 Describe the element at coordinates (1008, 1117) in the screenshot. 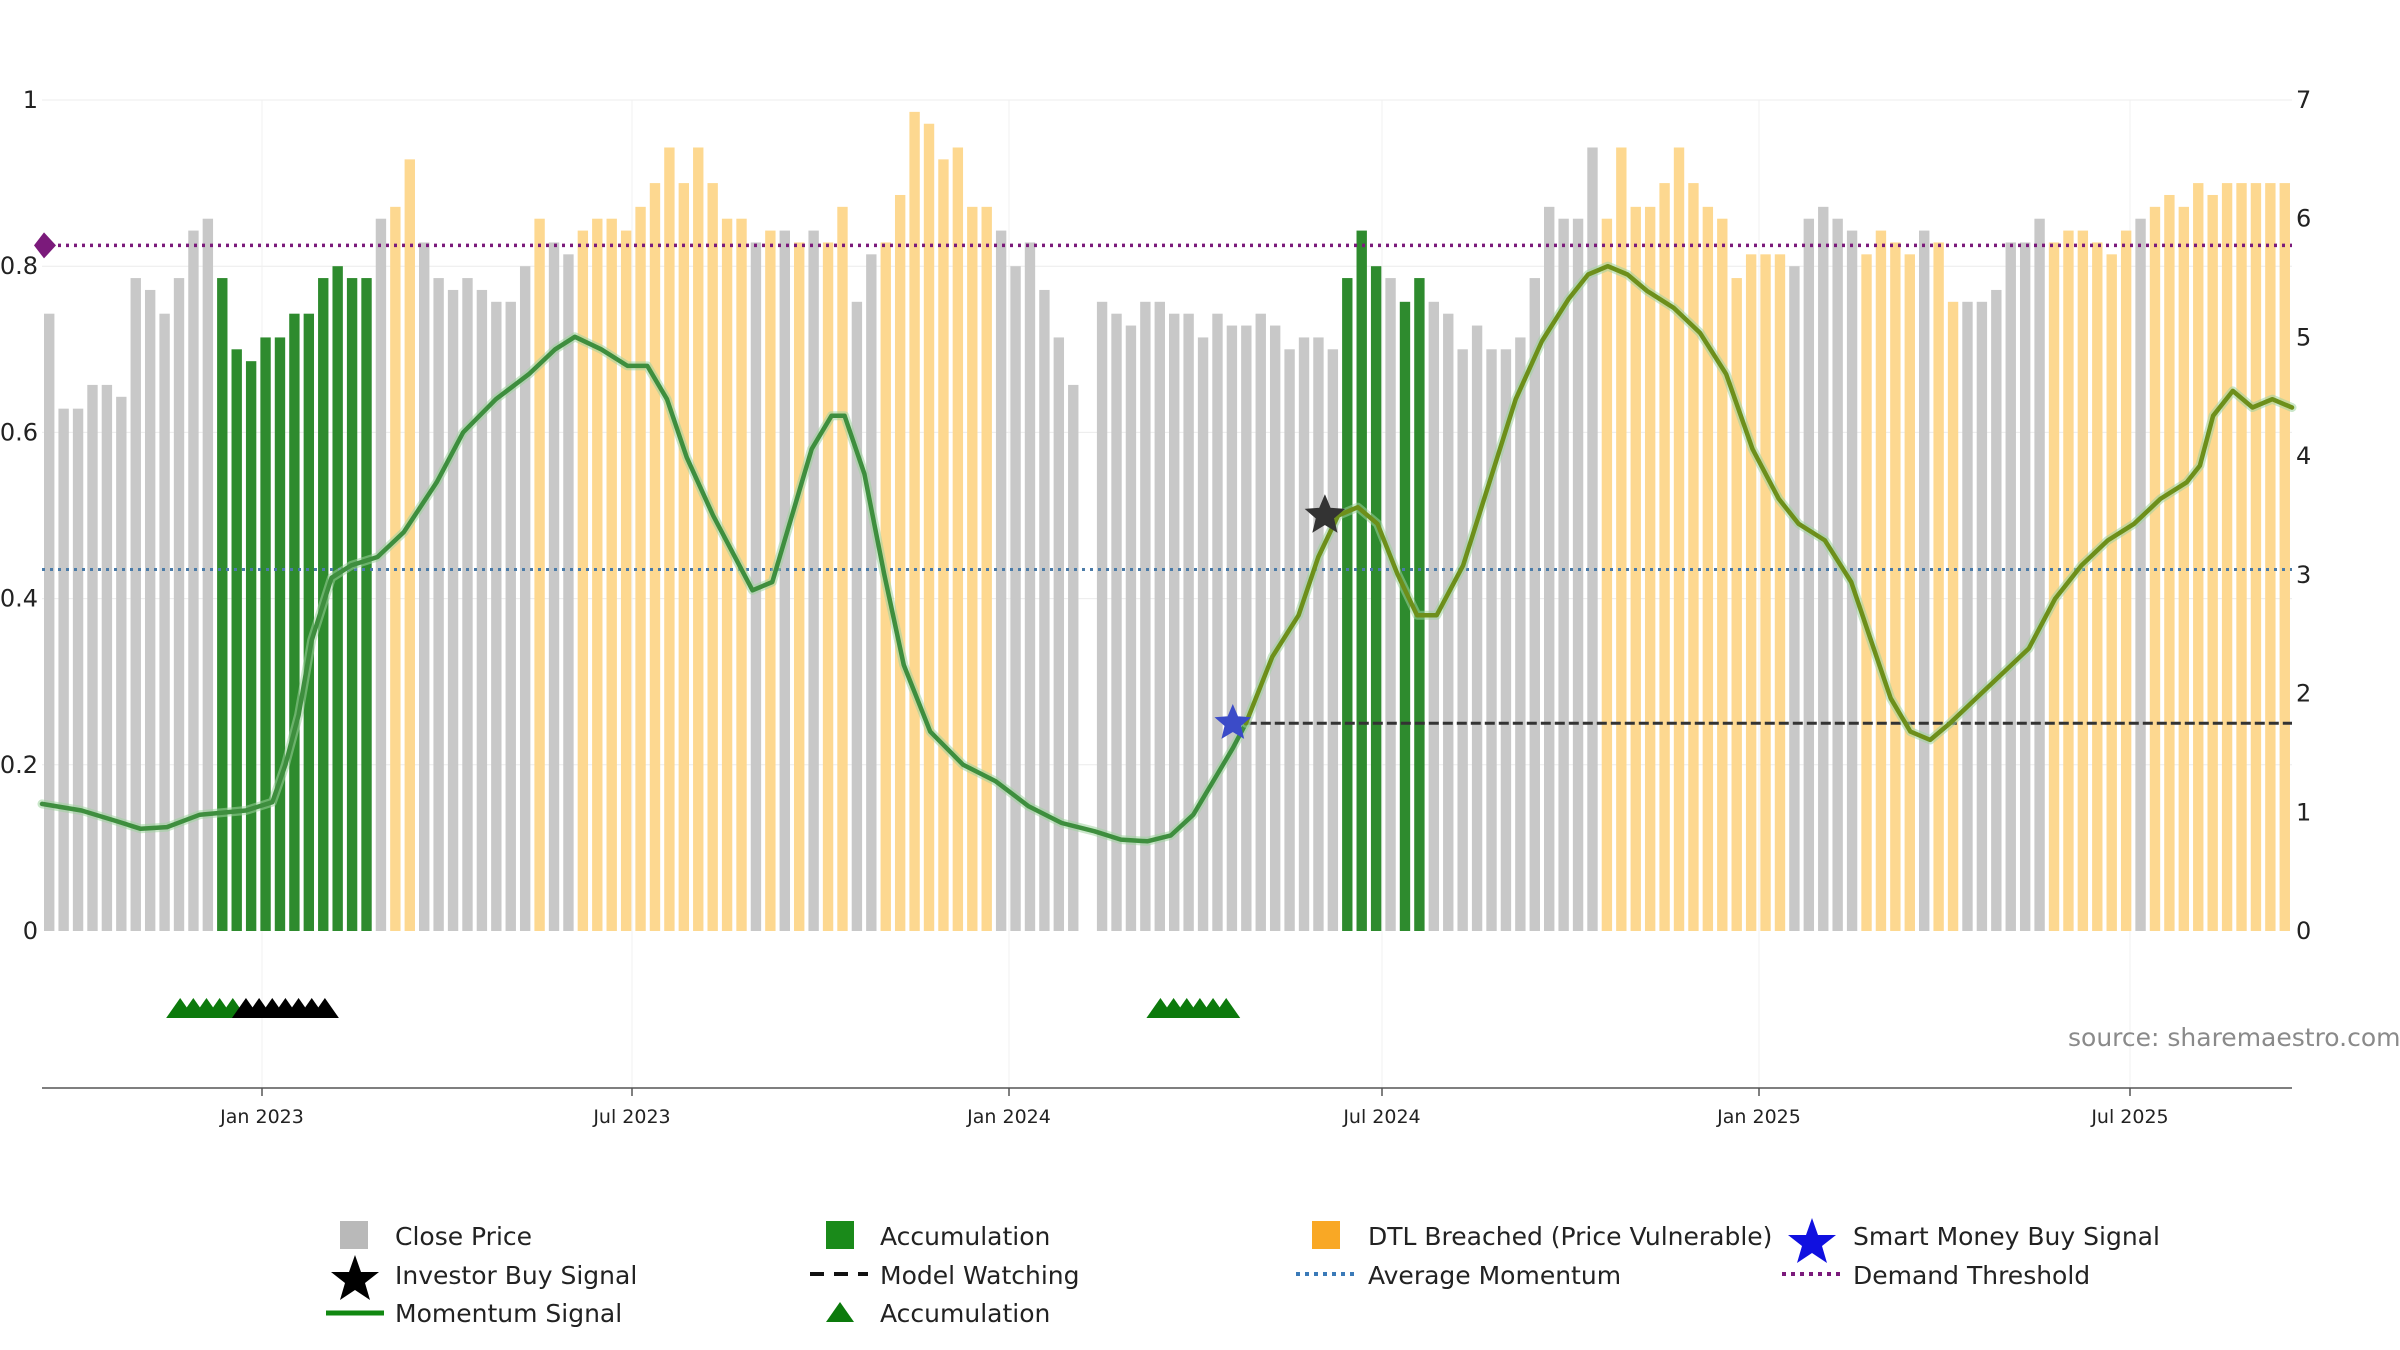

I see `x-tick-label: Jan 2024` at that location.